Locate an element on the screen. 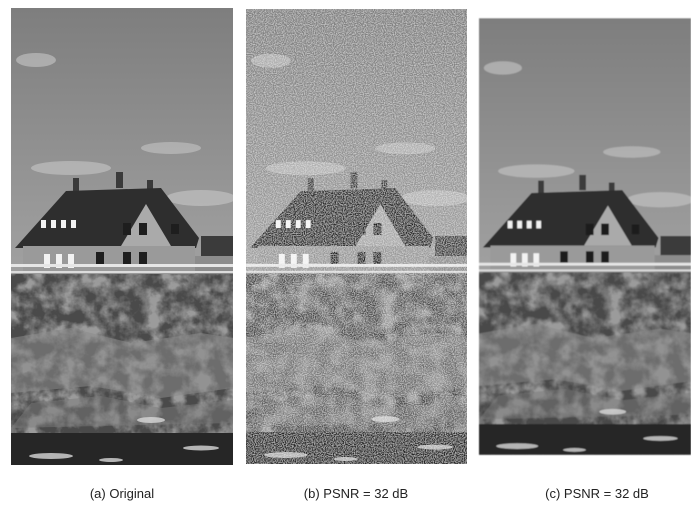  caption: (c) PSNR = 32 dB is located at coordinates (597, 493).